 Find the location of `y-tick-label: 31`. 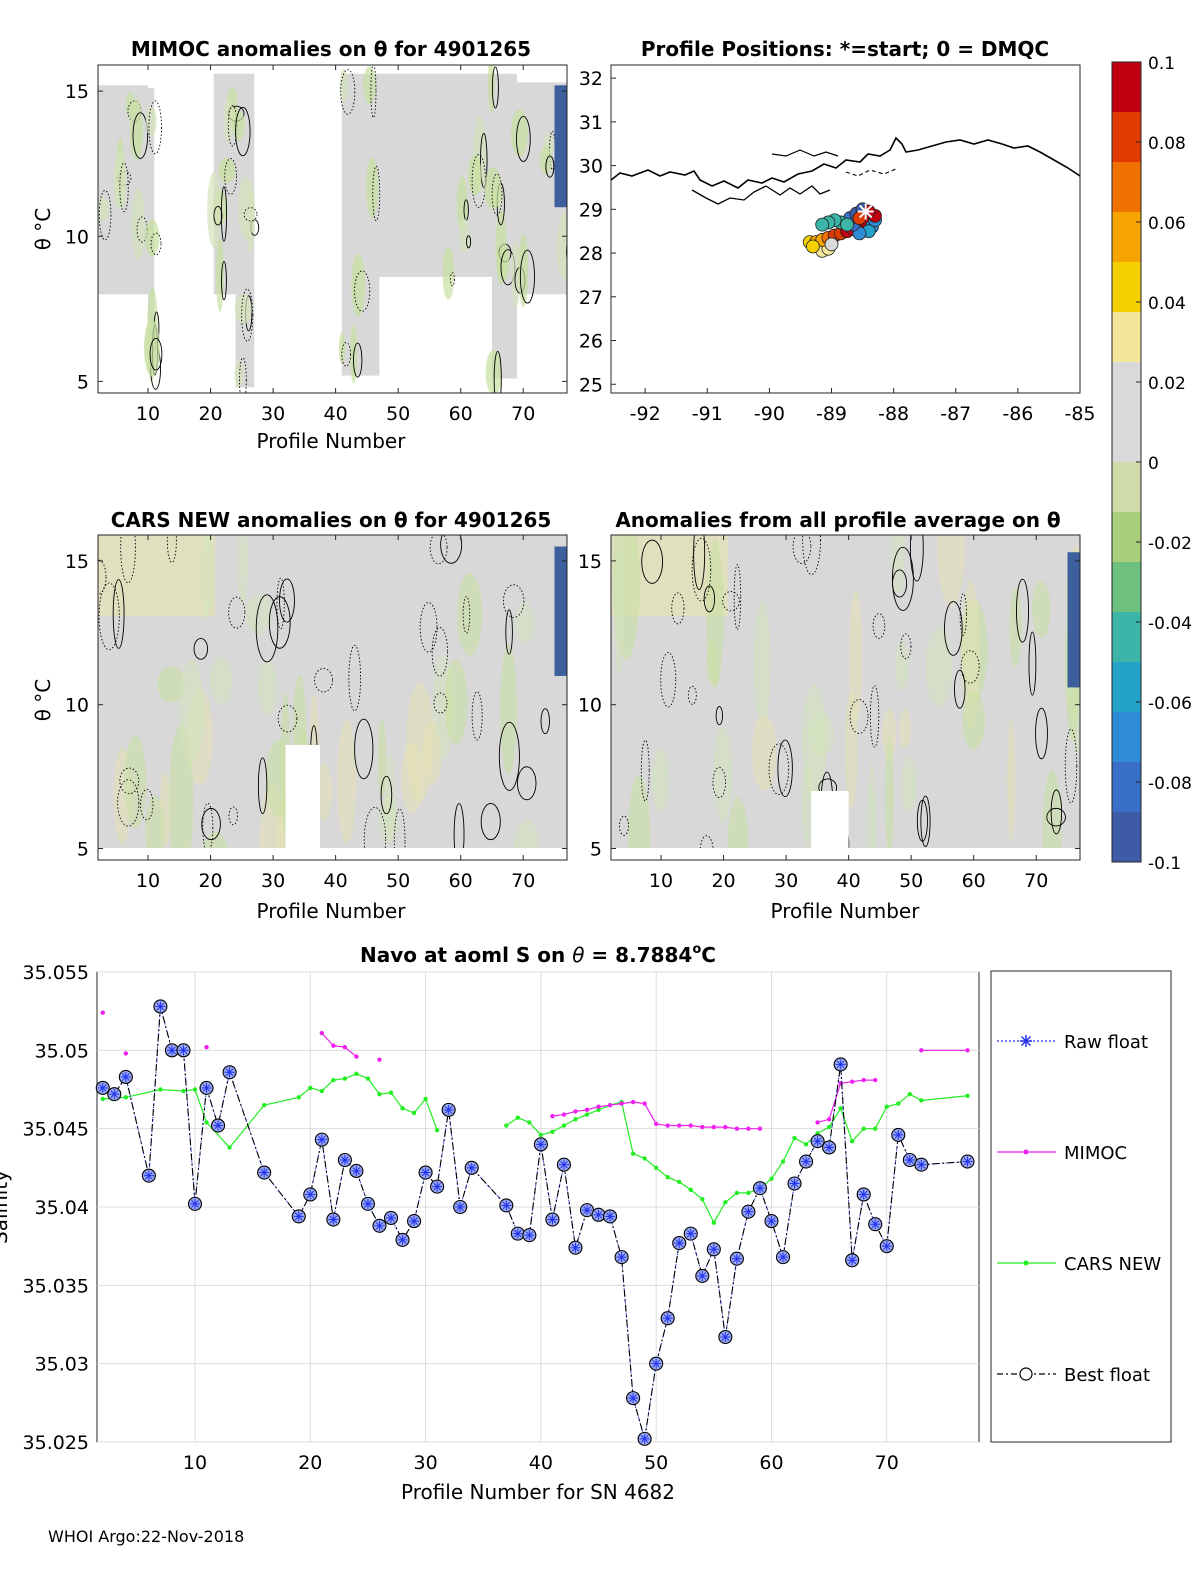

y-tick-label: 31 is located at coordinates (591, 123).